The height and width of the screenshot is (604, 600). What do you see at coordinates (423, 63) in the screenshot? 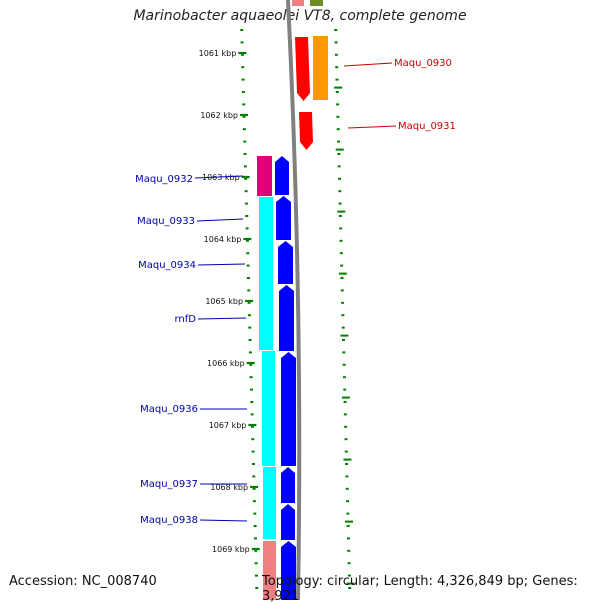
I see `gene-label: Maqu_0930` at bounding box center [423, 63].